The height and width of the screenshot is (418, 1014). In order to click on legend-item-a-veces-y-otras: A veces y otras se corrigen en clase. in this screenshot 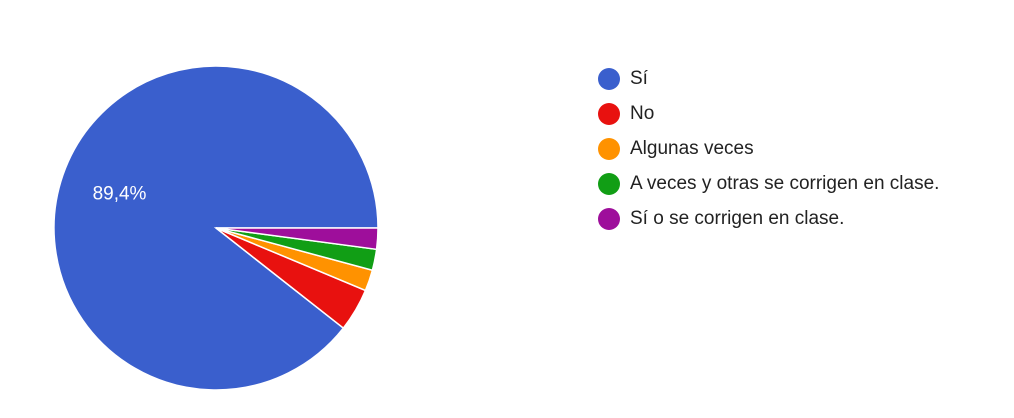, I will do `click(768, 183)`.